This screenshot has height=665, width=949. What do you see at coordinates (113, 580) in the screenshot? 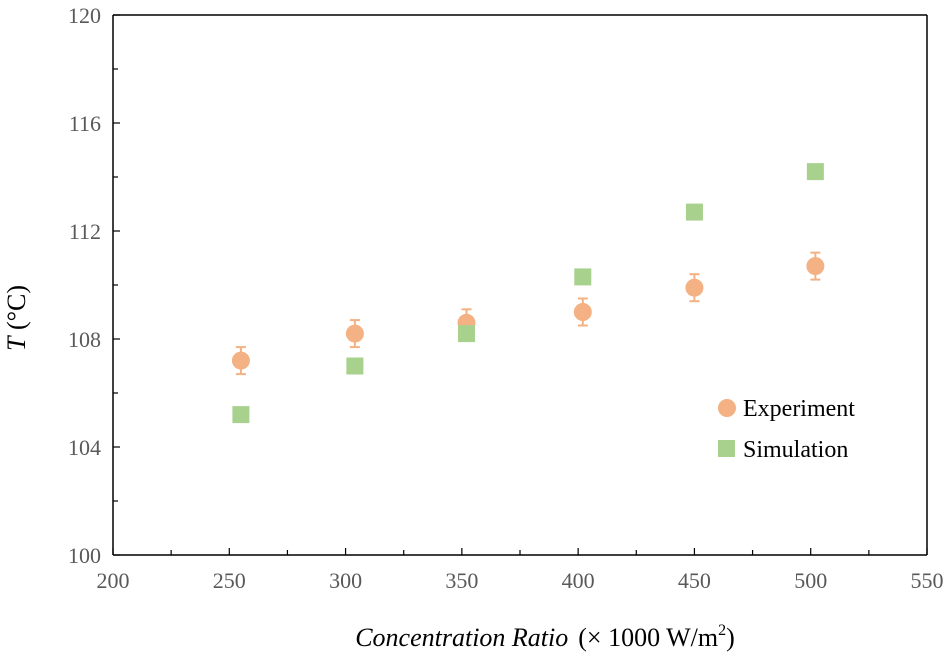
I see `x-tick-label: 200` at bounding box center [113, 580].